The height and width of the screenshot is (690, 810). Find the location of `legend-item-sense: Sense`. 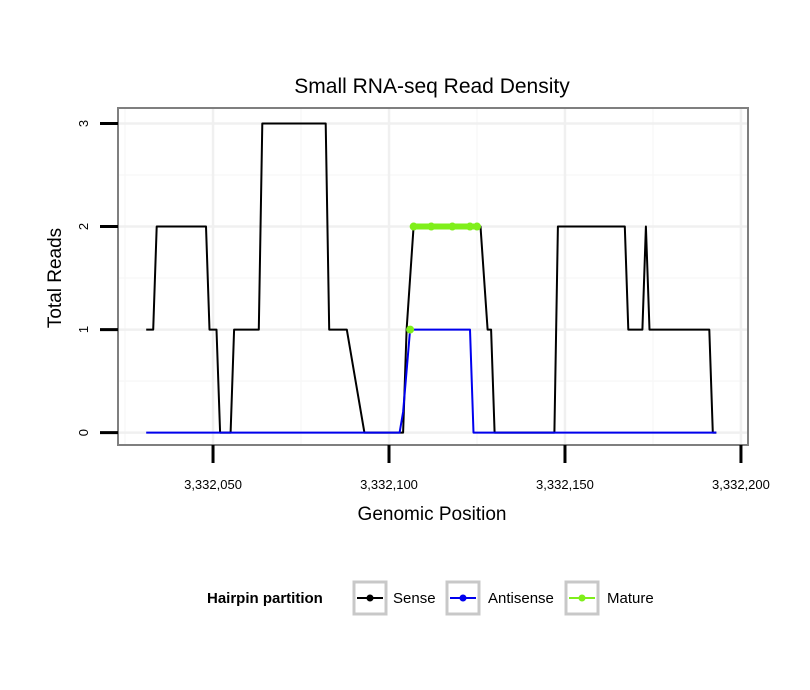

legend-item-sense: Sense is located at coordinates (394, 598).